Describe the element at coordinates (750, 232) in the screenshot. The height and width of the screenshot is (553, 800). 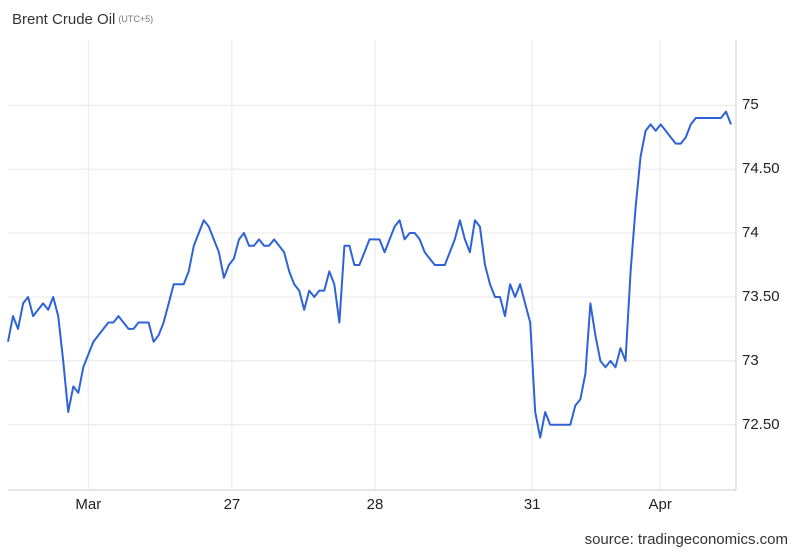
I see `y-tick-label: 74` at that location.